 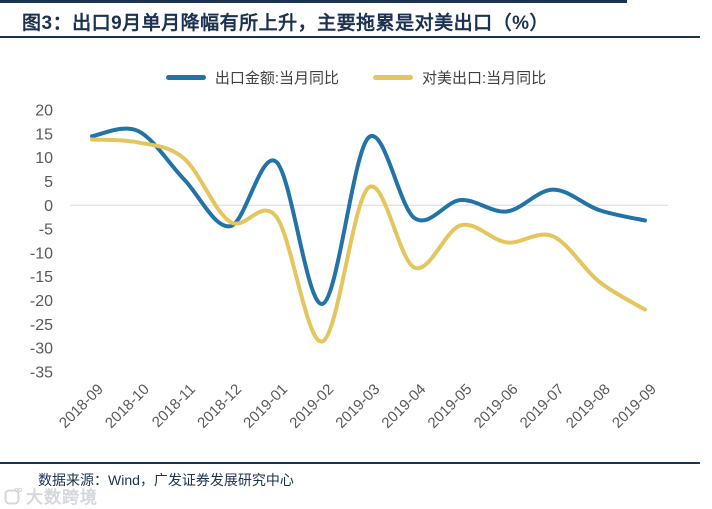 I want to click on legend-item-export-total: 出口金额:当月同比, so click(x=252, y=77).